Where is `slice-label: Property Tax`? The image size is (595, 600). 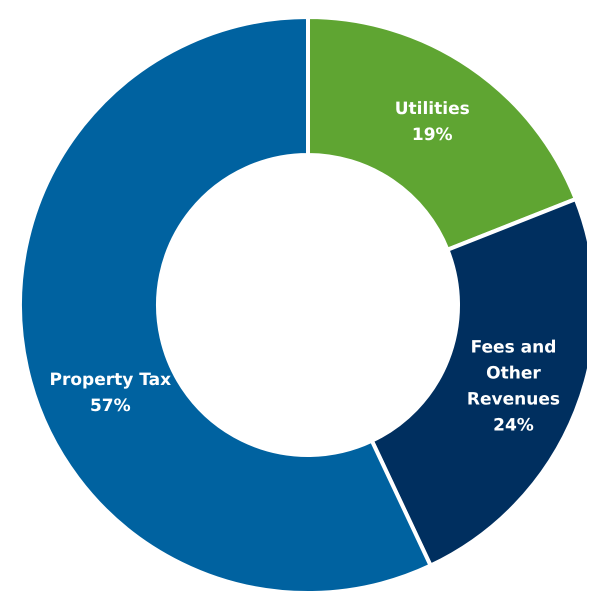 slice-label: Property Tax is located at coordinates (111, 380).